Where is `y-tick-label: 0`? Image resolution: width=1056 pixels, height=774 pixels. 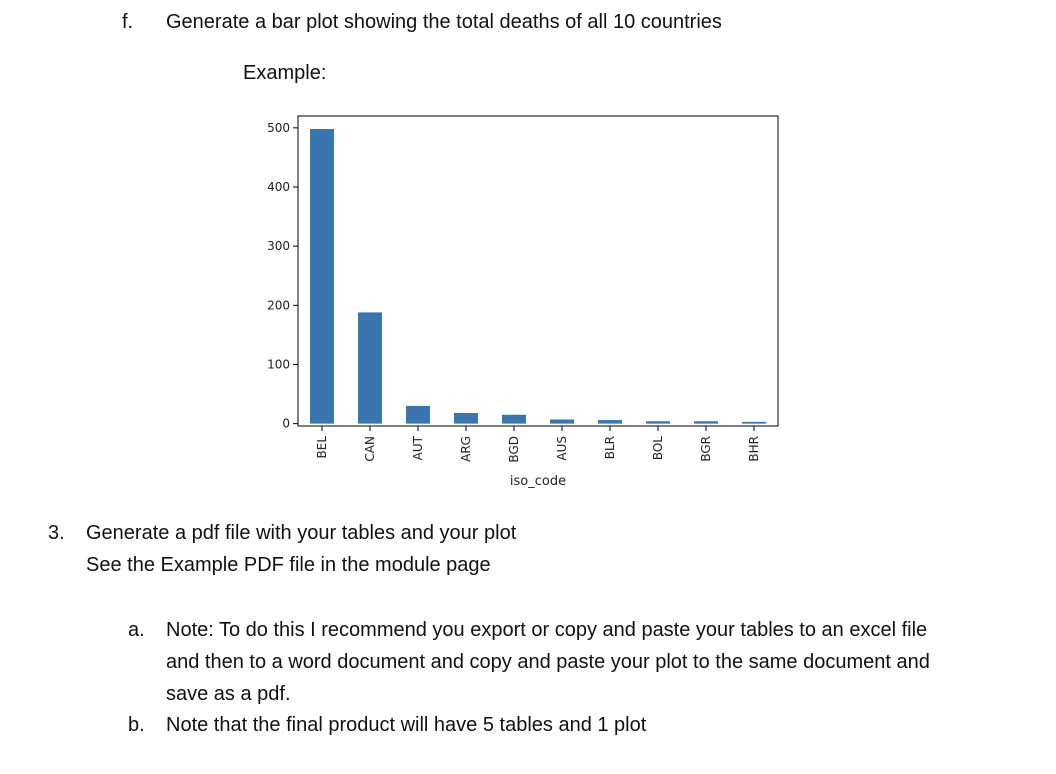 y-tick-label: 0 is located at coordinates (286, 424).